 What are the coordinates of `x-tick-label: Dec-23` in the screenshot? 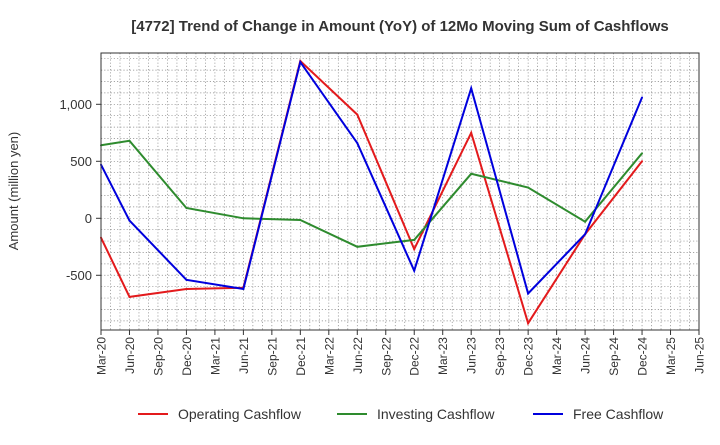 It's located at (529, 356).